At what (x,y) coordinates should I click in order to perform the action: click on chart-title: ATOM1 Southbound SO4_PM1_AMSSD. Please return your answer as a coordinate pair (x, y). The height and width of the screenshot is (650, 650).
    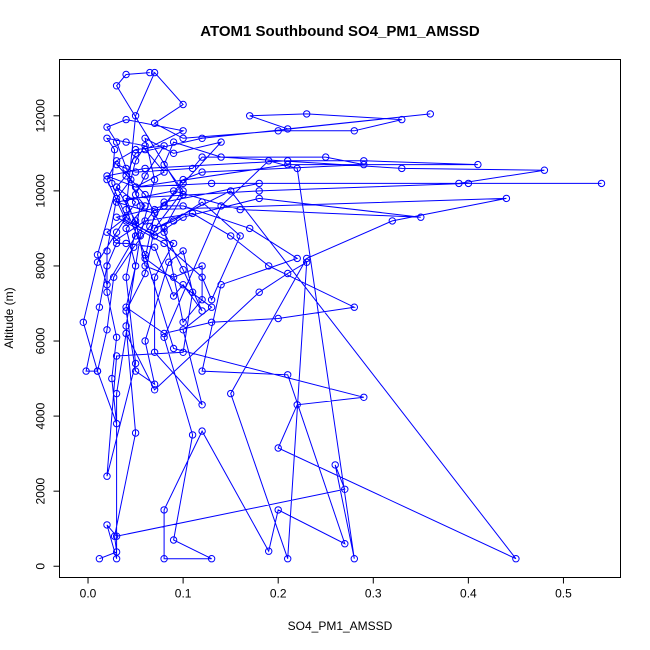
    Looking at the image, I should click on (340, 31).